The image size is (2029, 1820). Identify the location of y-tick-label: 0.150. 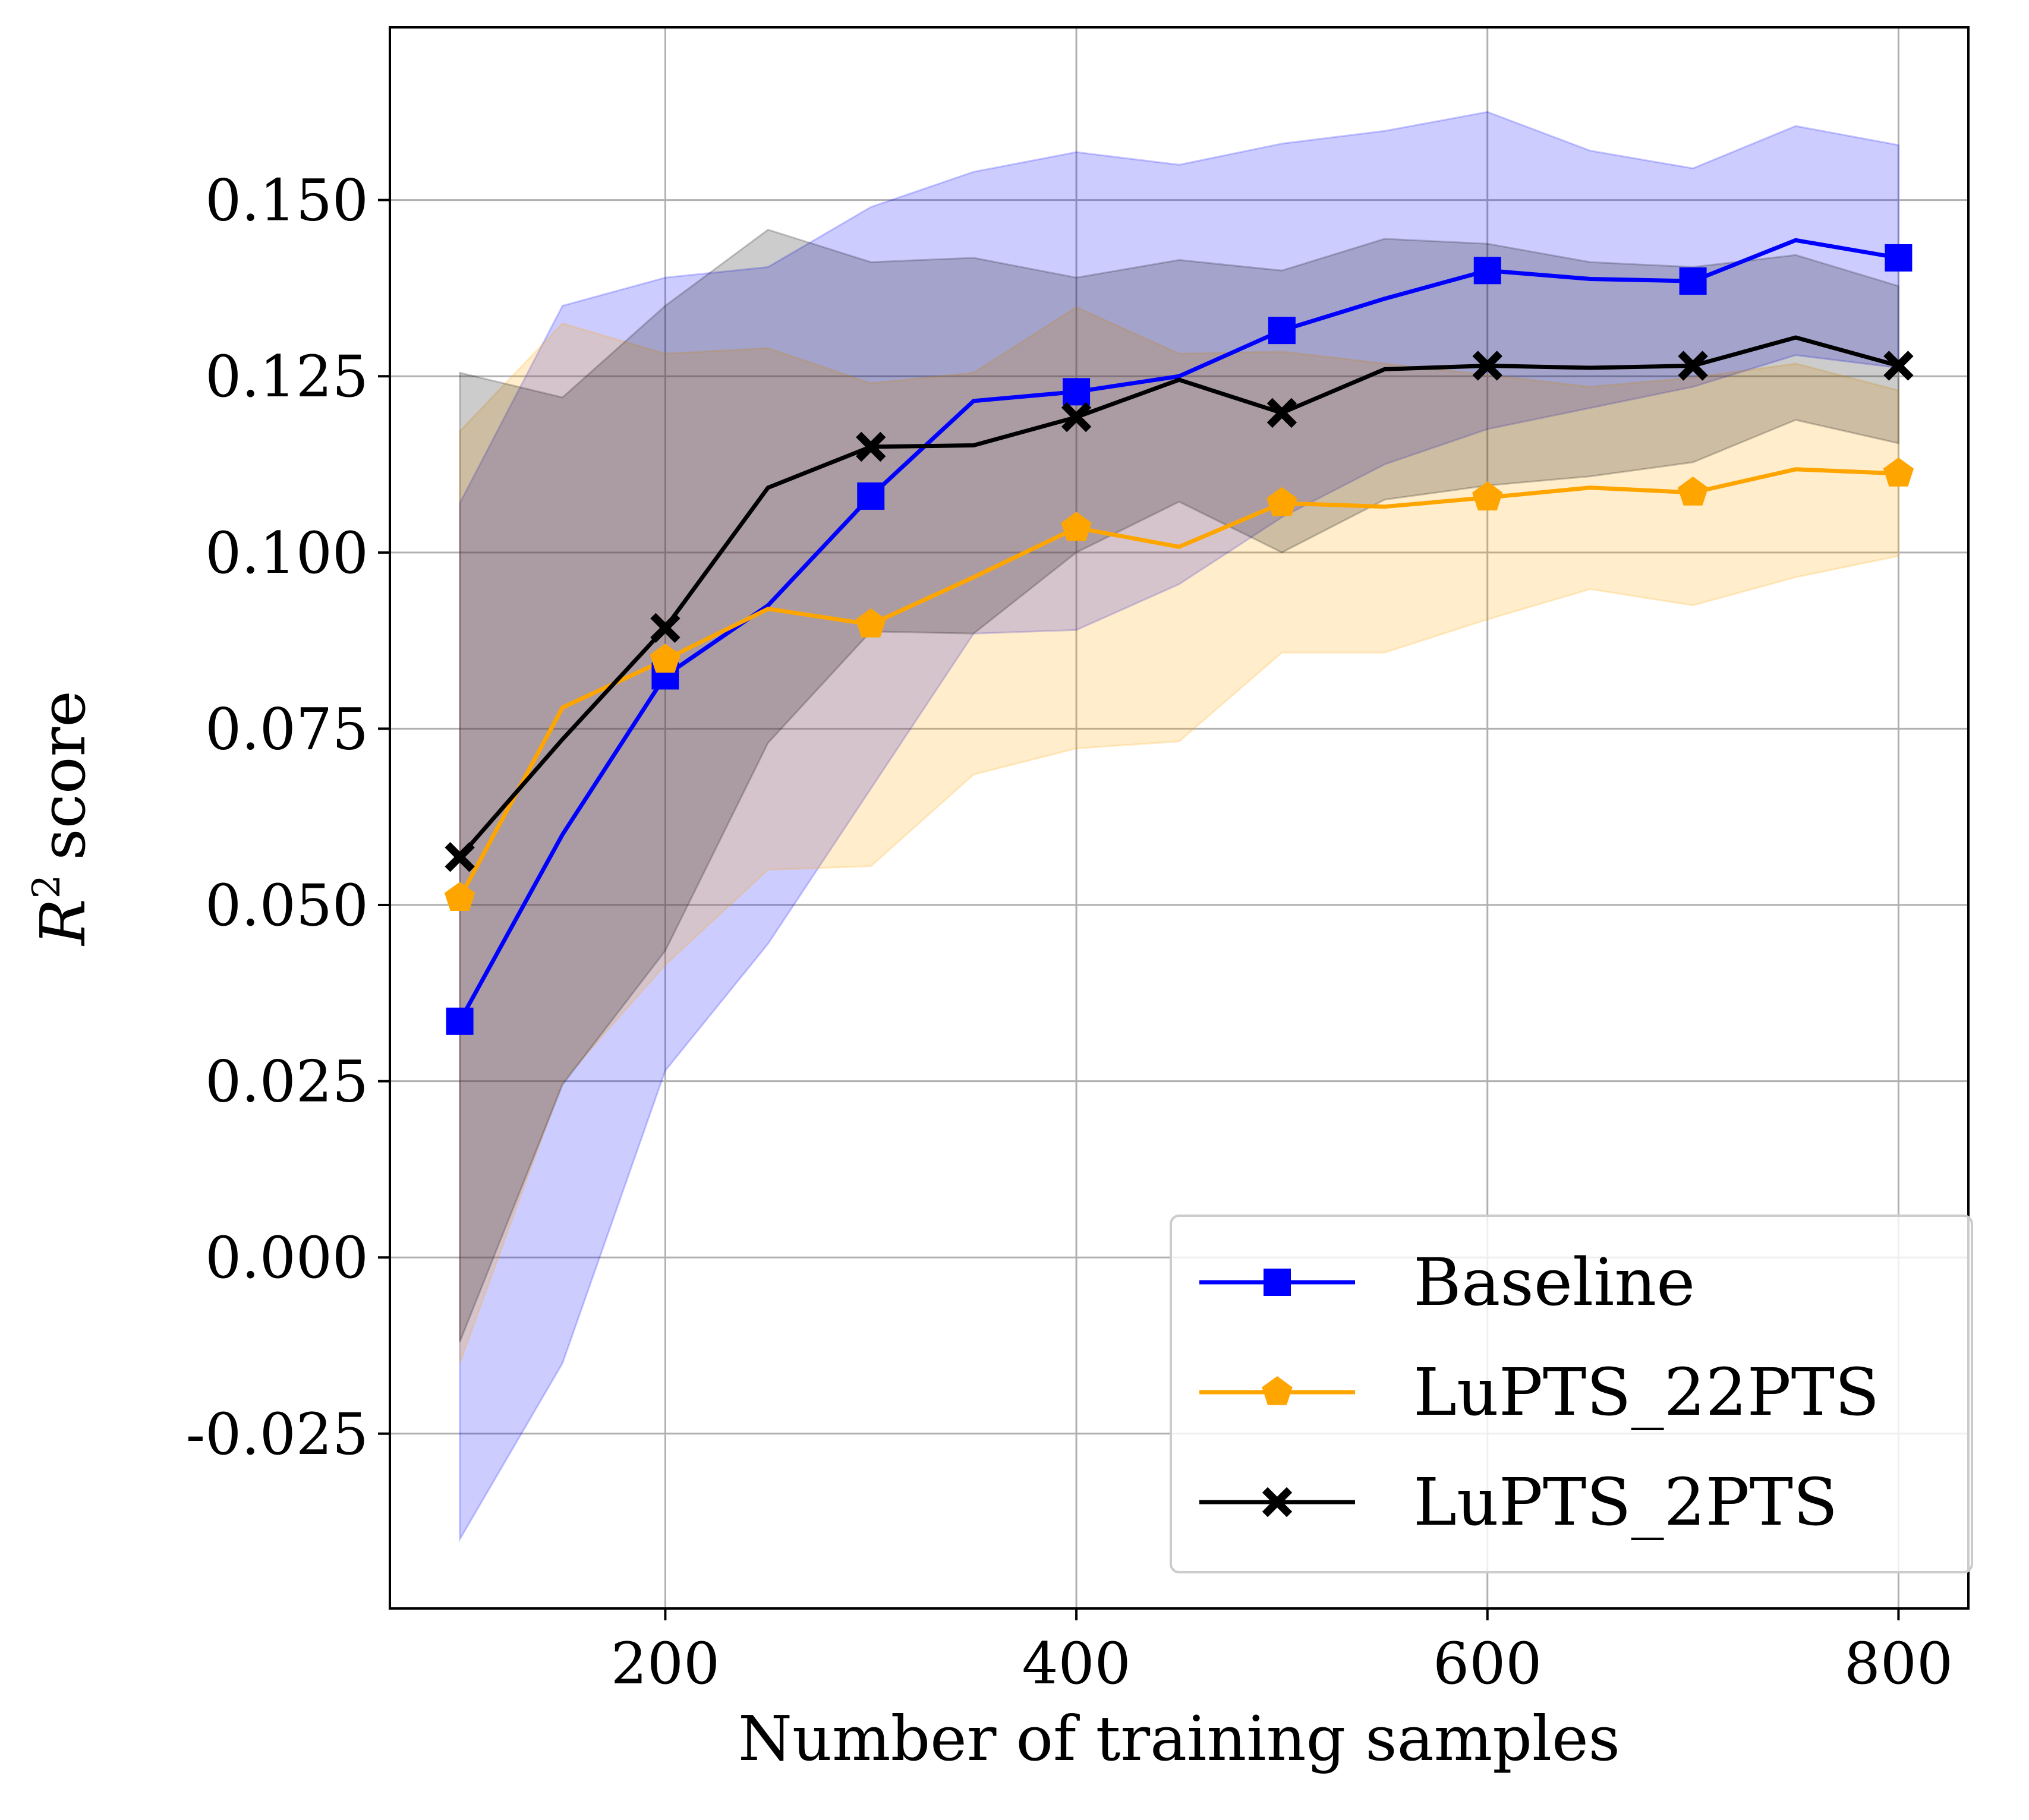
(286, 201).